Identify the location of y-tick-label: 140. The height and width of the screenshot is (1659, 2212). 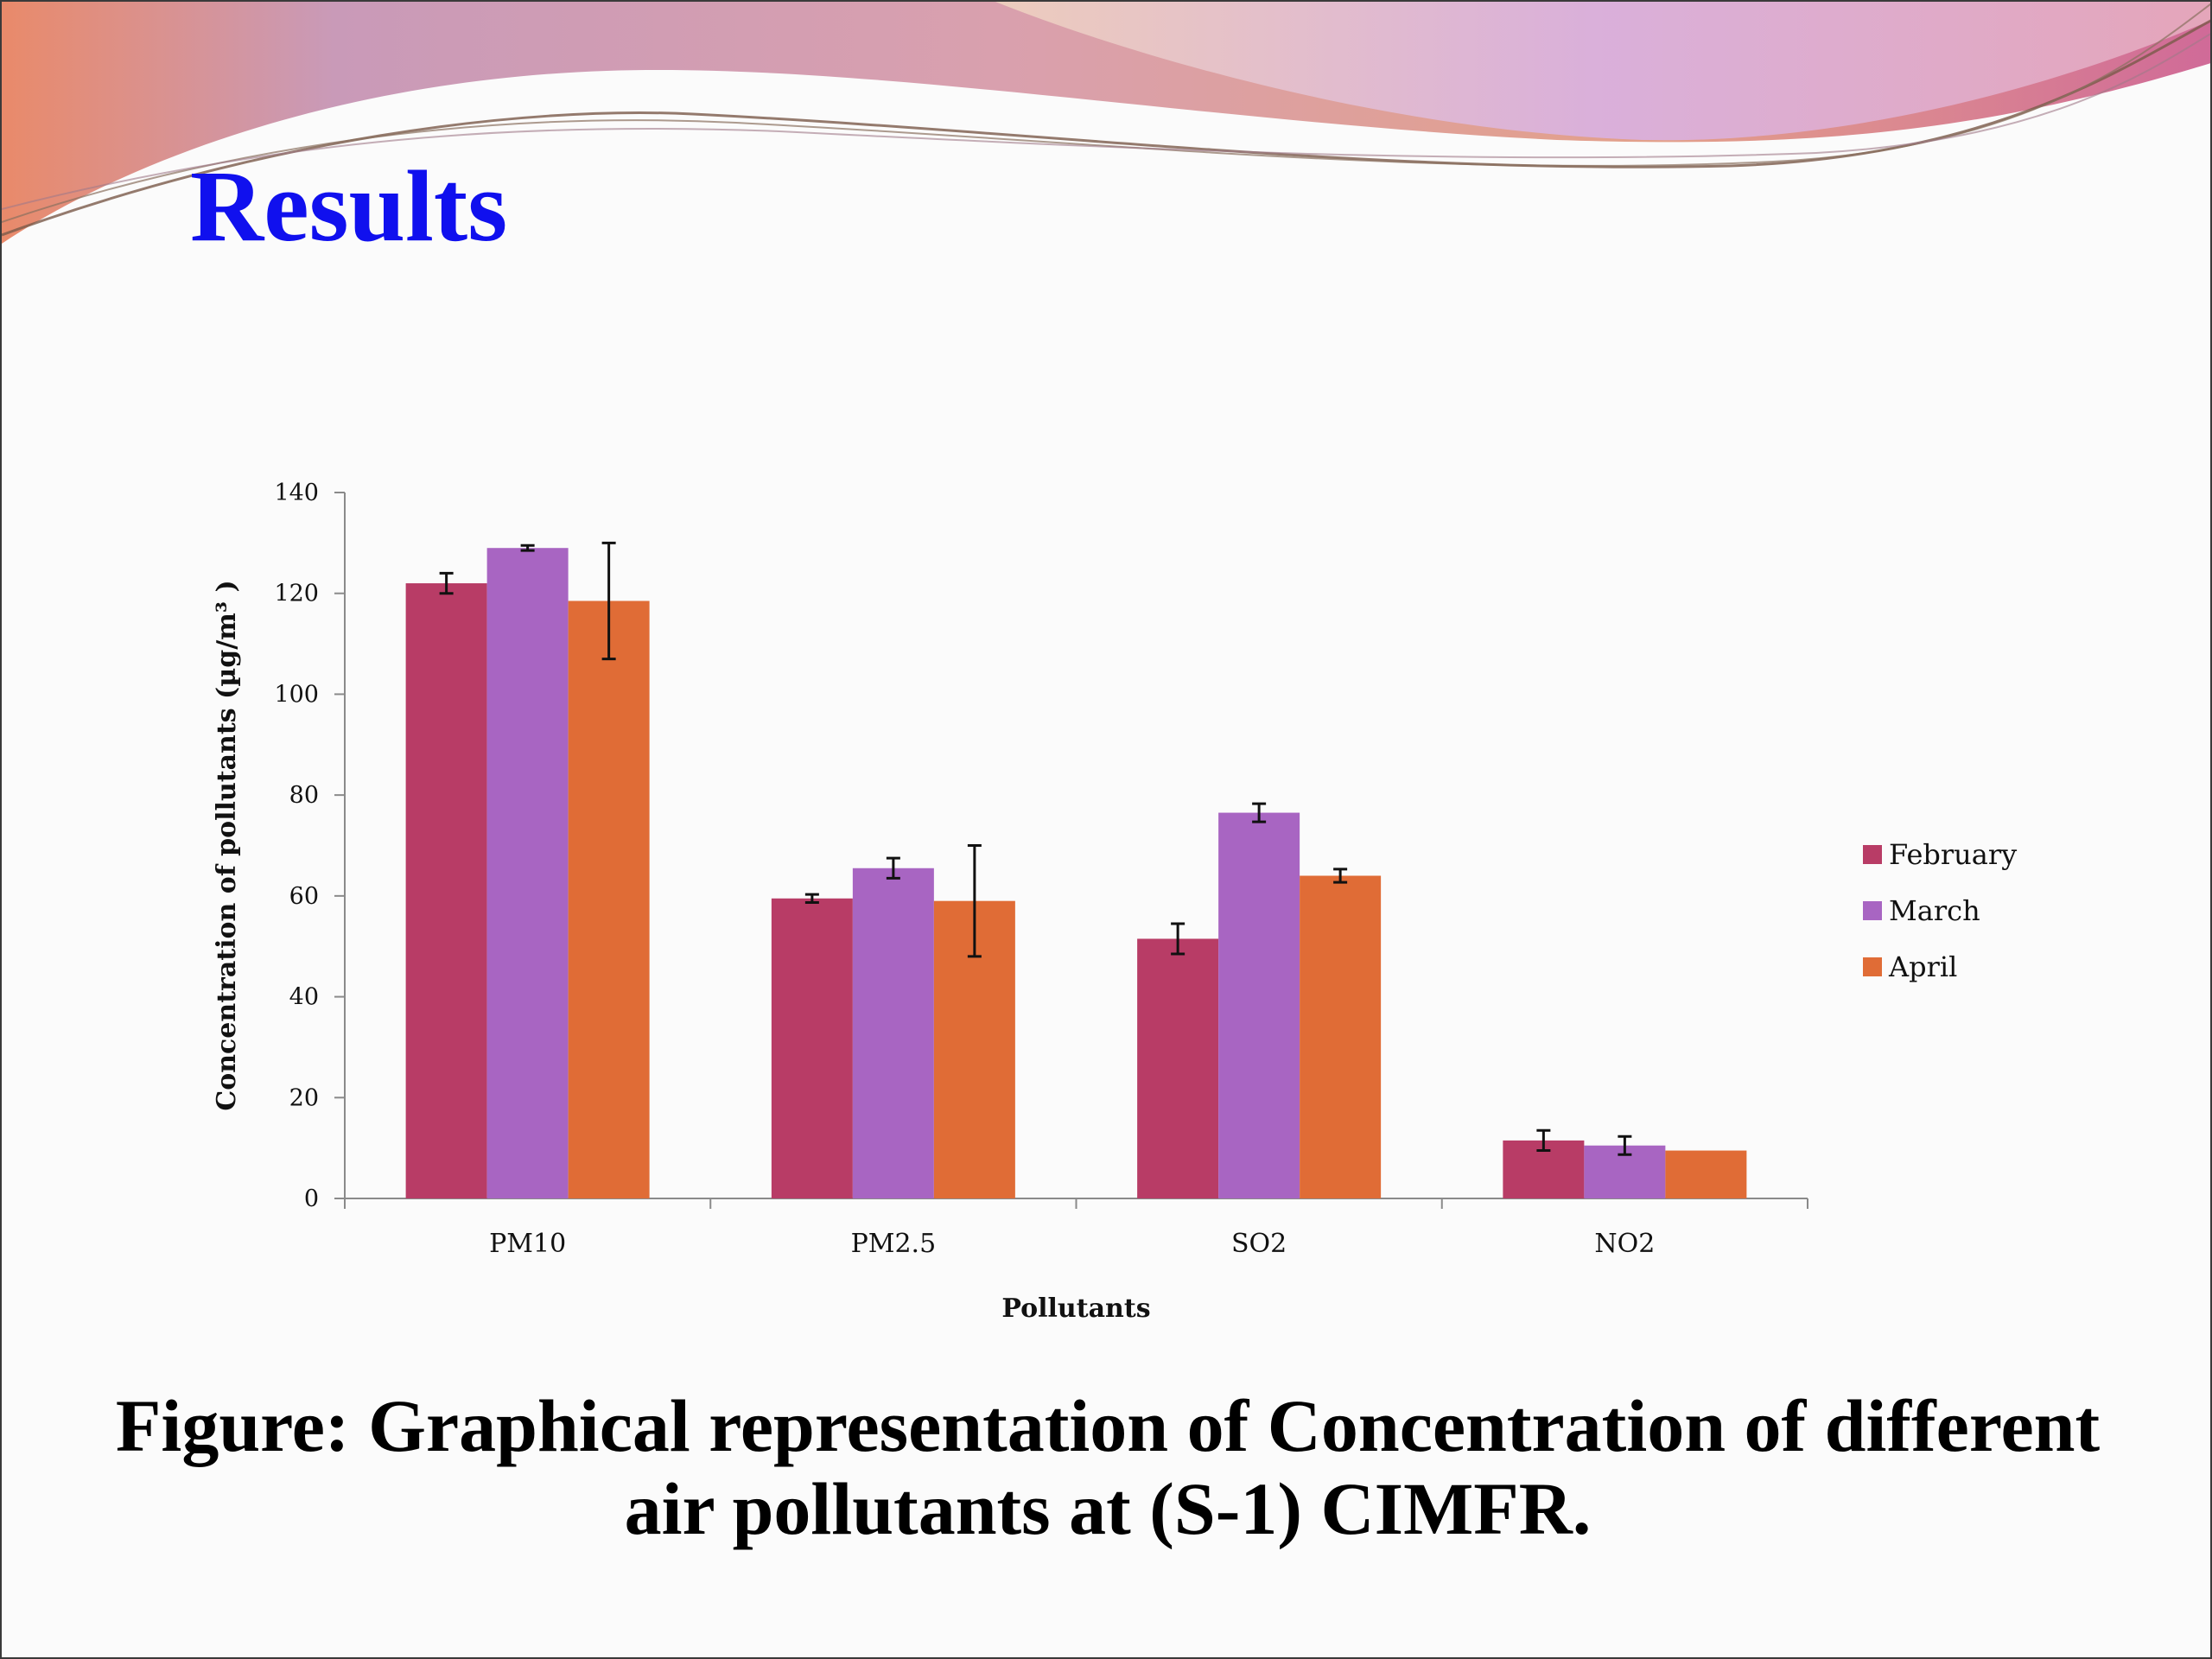
(296, 493).